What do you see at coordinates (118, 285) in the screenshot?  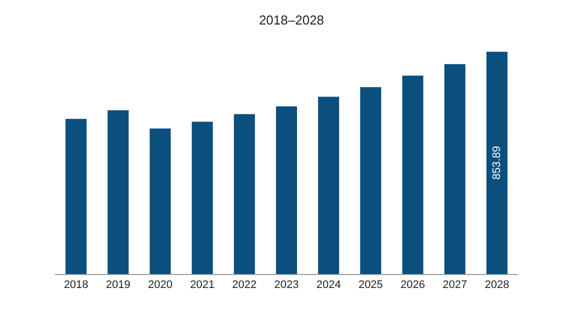 I see `x-tick-label: 2019` at bounding box center [118, 285].